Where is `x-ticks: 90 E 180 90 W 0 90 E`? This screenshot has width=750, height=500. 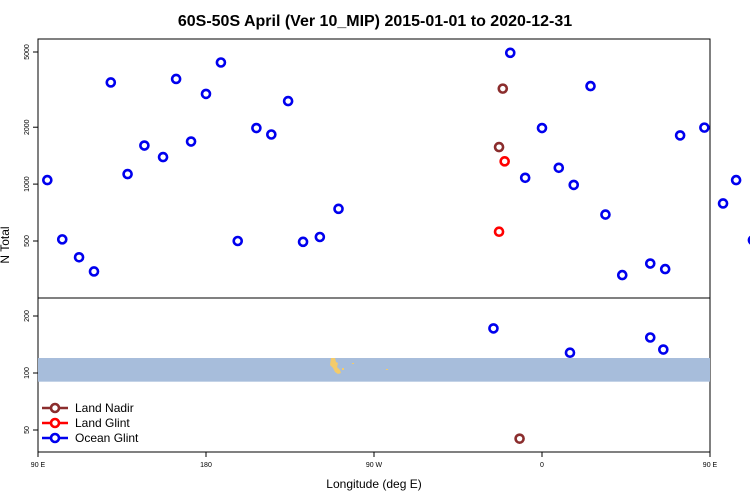
x-ticks: 90 E 180 90 W 0 90 E is located at coordinates (374, 460).